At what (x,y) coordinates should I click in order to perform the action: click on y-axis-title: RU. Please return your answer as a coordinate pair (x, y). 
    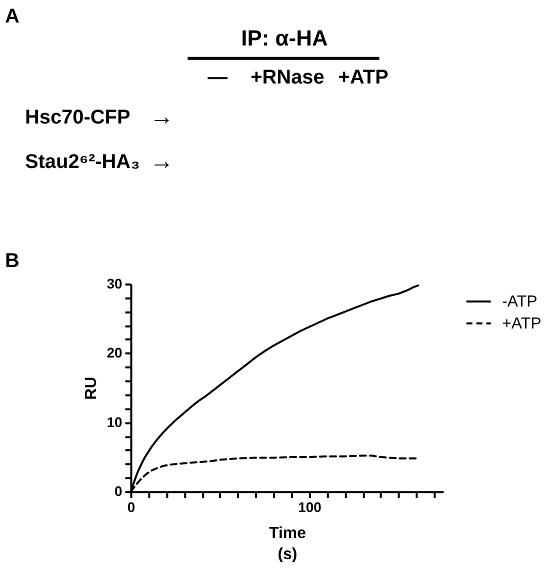
    Looking at the image, I should click on (91, 388).